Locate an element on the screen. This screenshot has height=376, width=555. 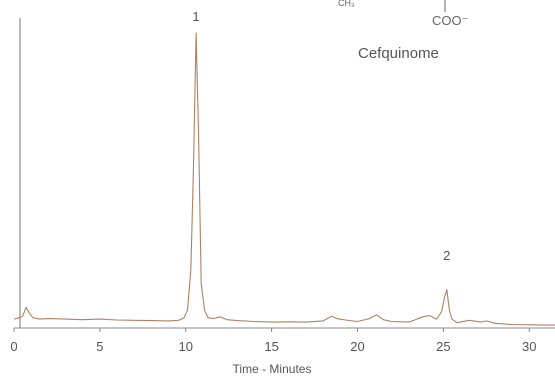
x-axis-title: Time - Minutes is located at coordinates (272, 369).